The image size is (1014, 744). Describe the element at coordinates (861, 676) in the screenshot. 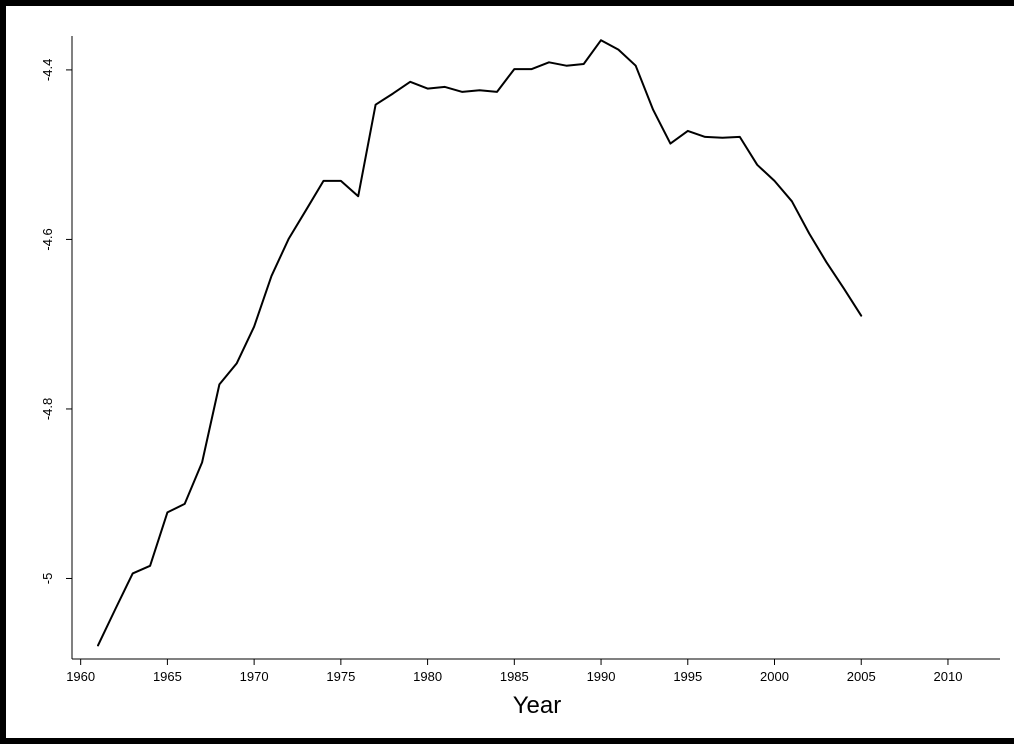

I see `x-tick-label: 2005` at that location.